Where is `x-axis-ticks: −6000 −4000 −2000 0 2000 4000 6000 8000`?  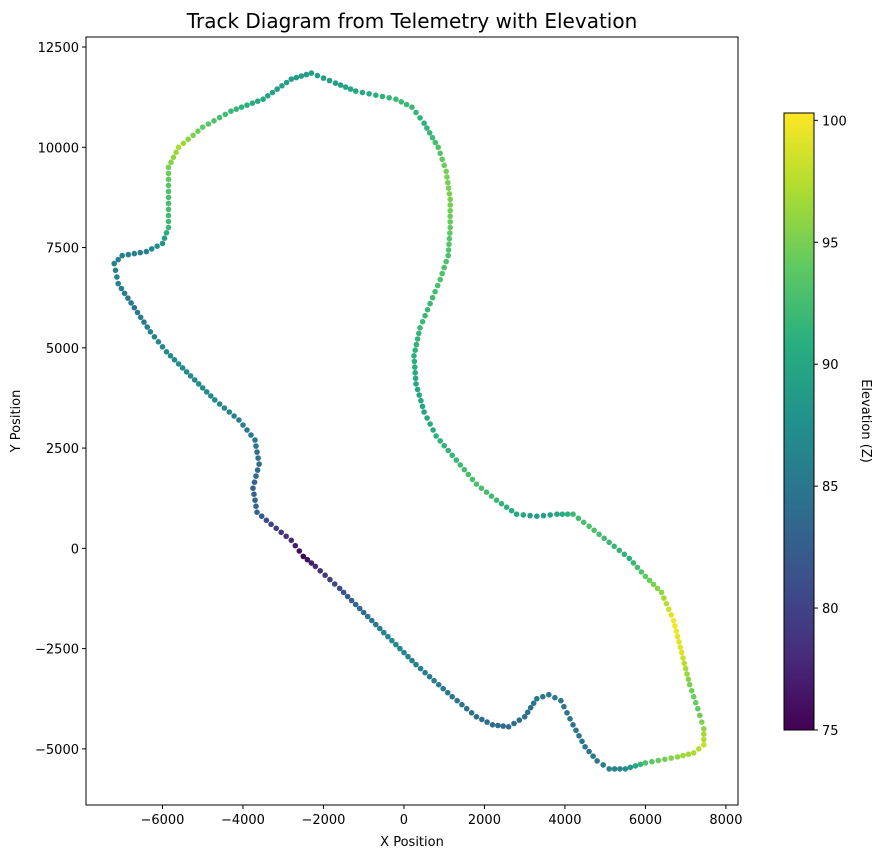
x-axis-ticks: −6000 −4000 −2000 0 2000 4000 6000 8000 is located at coordinates (441, 816).